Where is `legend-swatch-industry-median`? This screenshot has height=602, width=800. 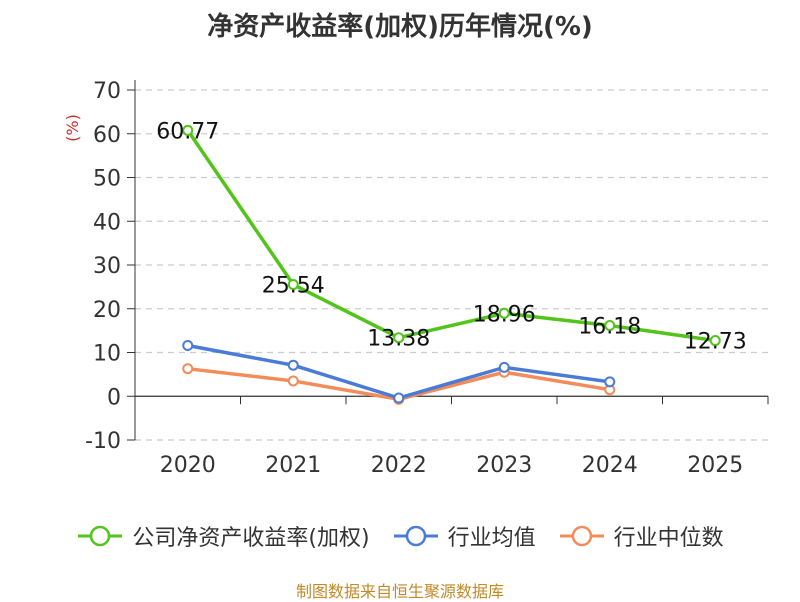 legend-swatch-industry-median is located at coordinates (581, 536).